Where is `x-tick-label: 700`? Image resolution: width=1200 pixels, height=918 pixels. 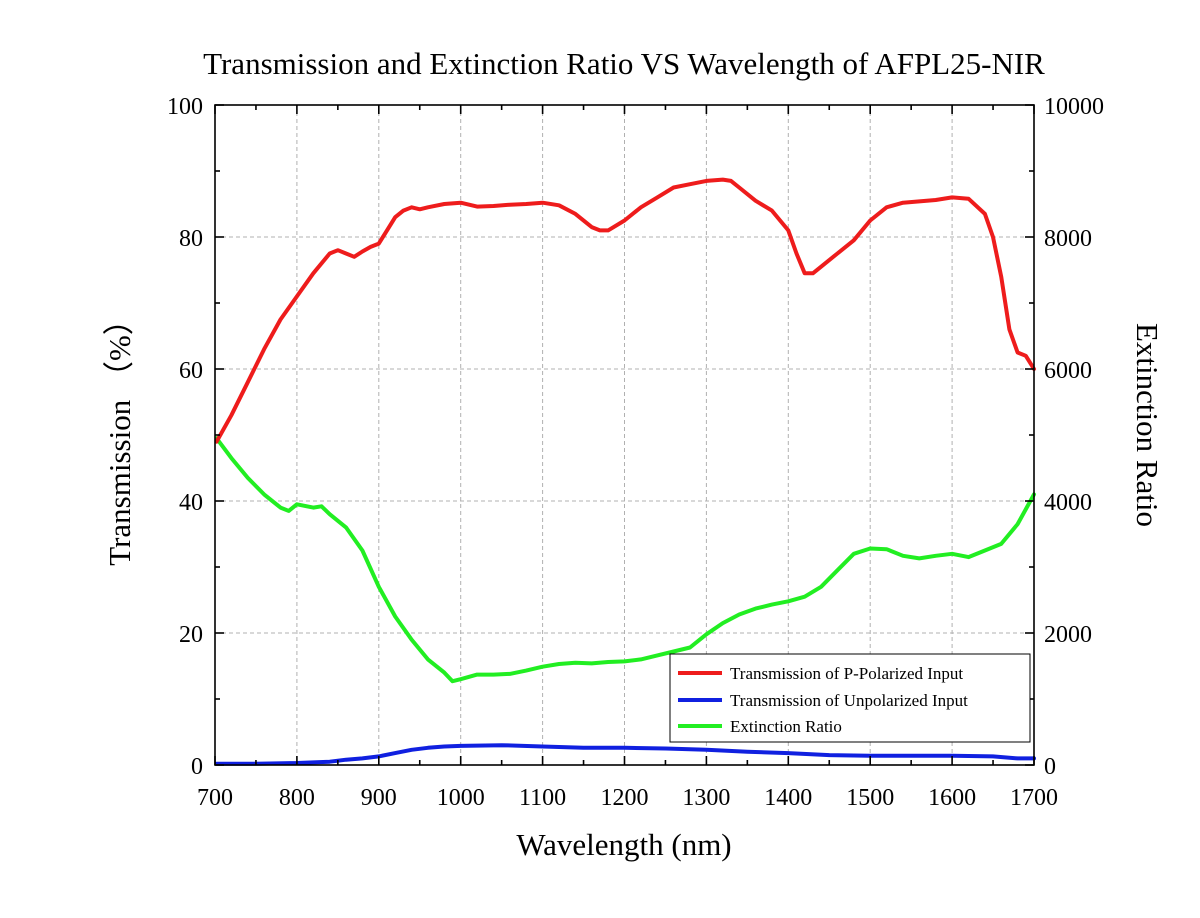
x-tick-label: 700 is located at coordinates (215, 798).